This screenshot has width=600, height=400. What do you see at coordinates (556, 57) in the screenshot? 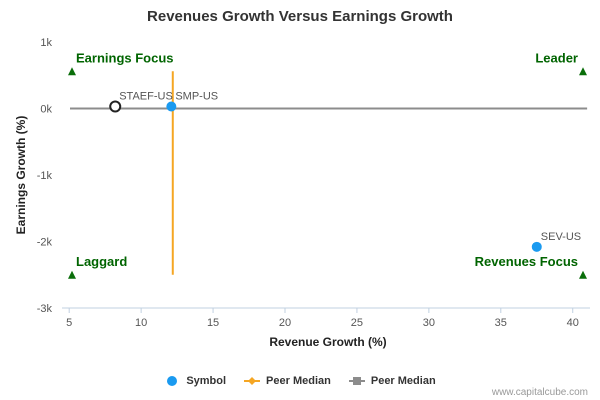
I see `quadrant-label: Leader` at bounding box center [556, 57].